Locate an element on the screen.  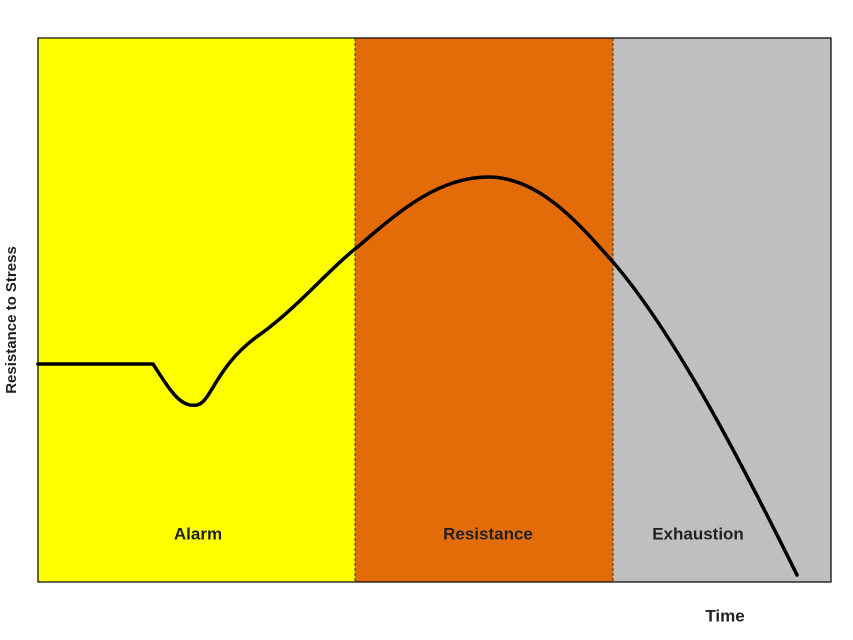
phase-label: Alarm is located at coordinates (198, 533).